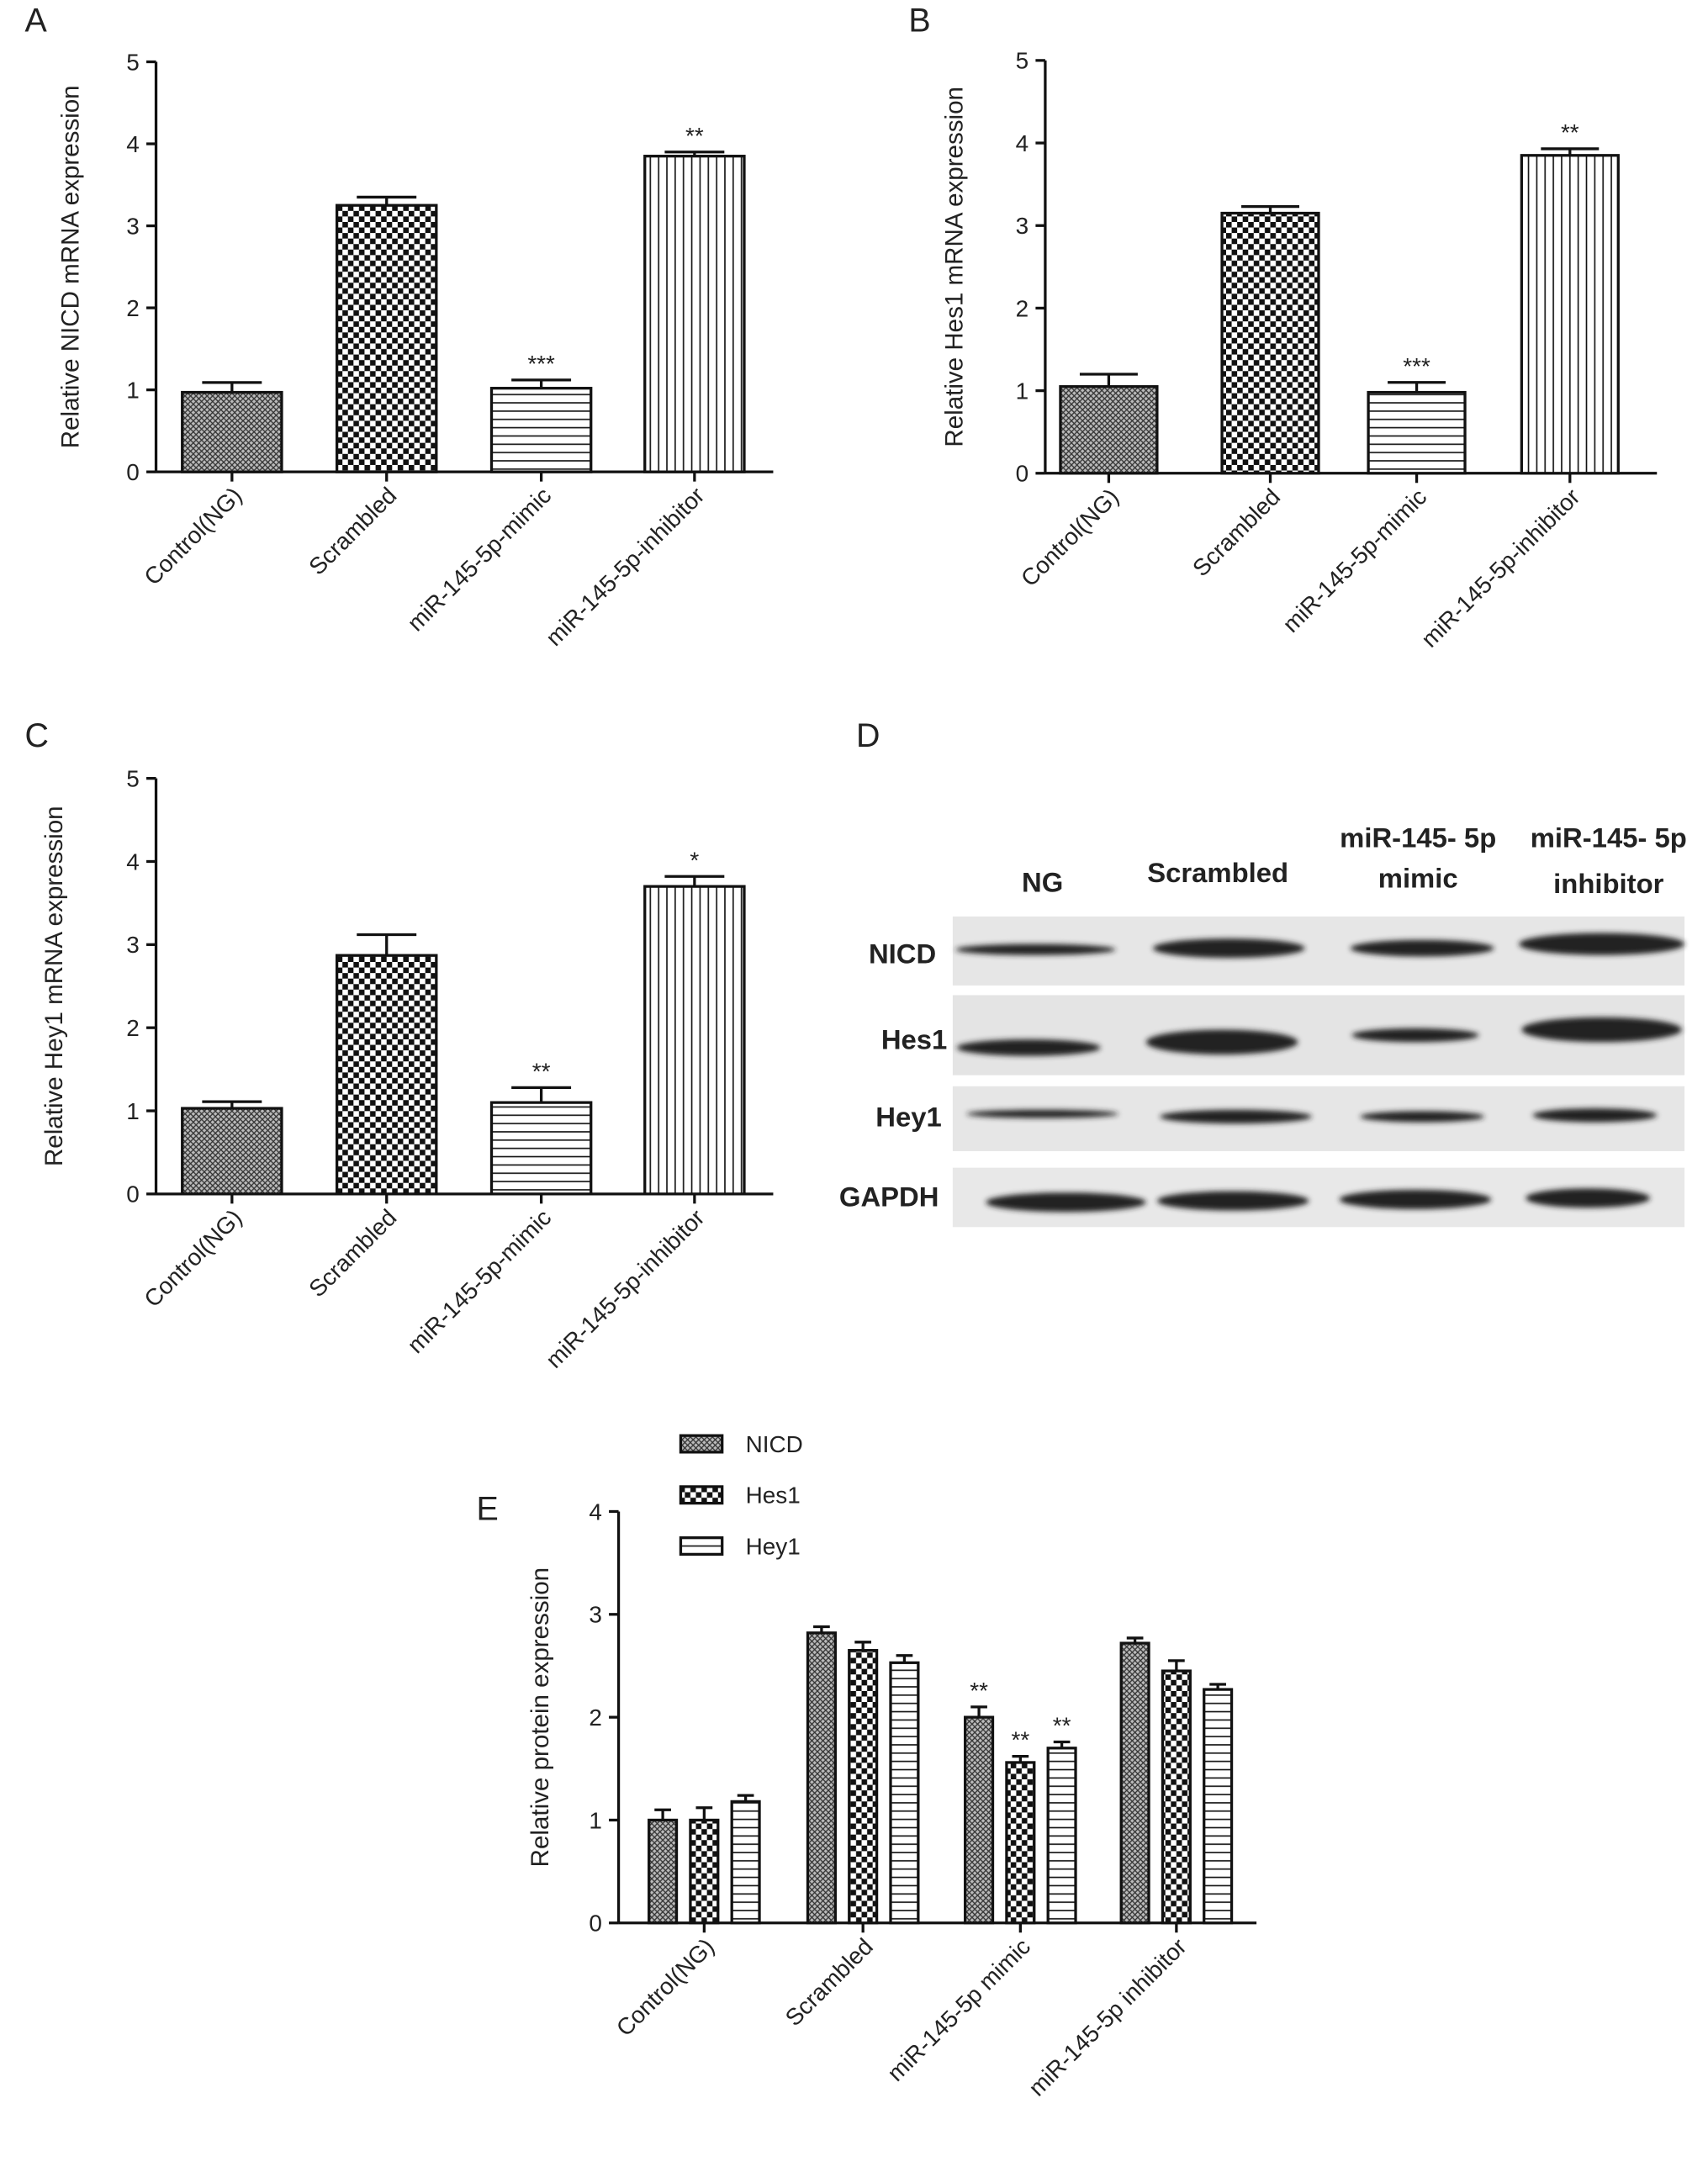  I want to click on blot-bands, so click(1320, 1073).